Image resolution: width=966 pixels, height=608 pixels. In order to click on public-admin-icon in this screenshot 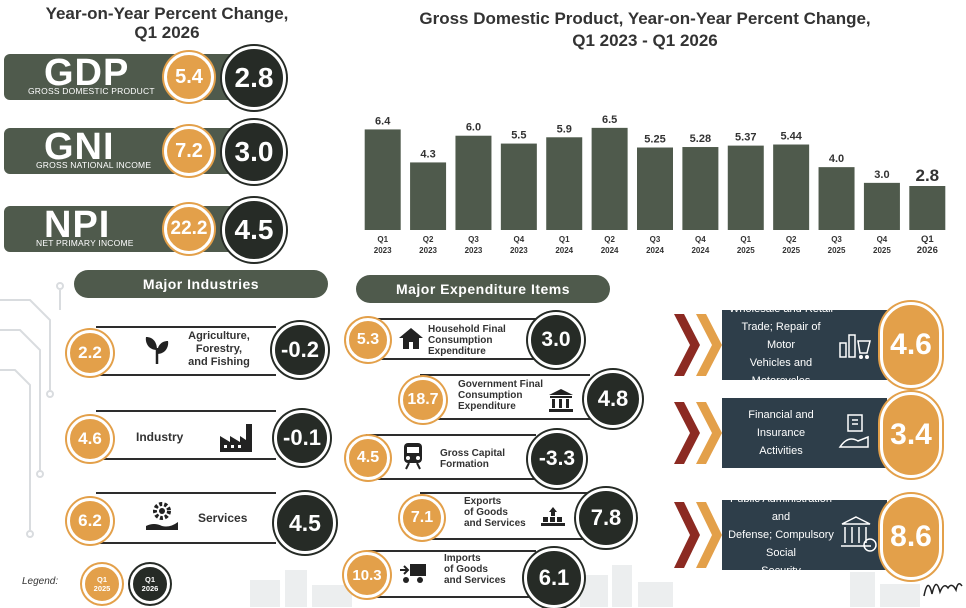, I will do `click(859, 534)`.